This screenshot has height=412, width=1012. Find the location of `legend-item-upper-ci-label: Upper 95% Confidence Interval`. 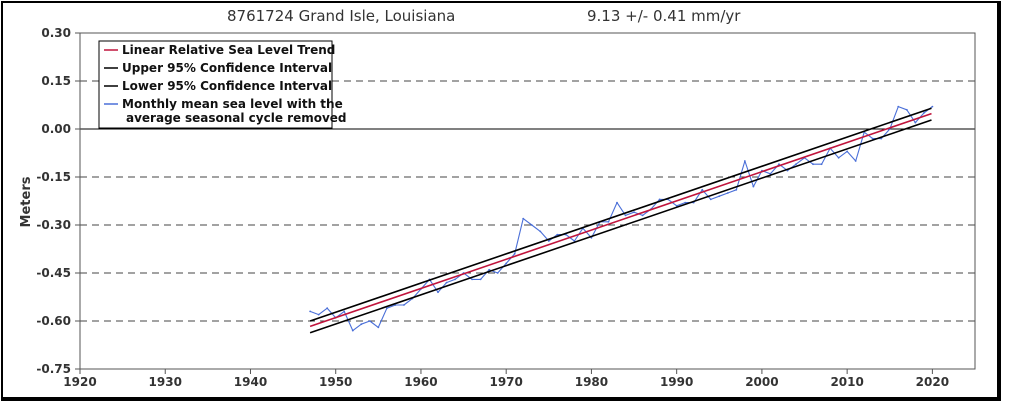

legend-item-upper-ci-label: Upper 95% Confidence Interval is located at coordinates (227, 68).